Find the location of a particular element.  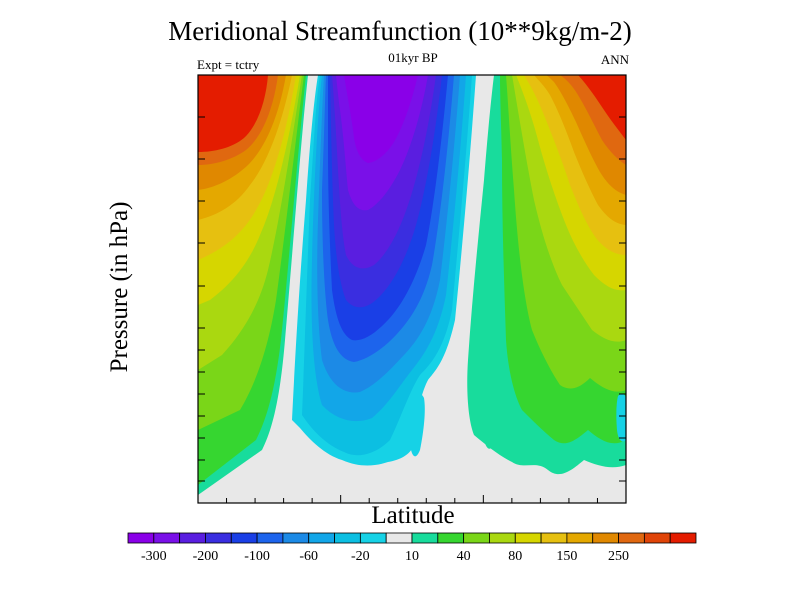

trop-cell-core is located at coordinates (381, 119).